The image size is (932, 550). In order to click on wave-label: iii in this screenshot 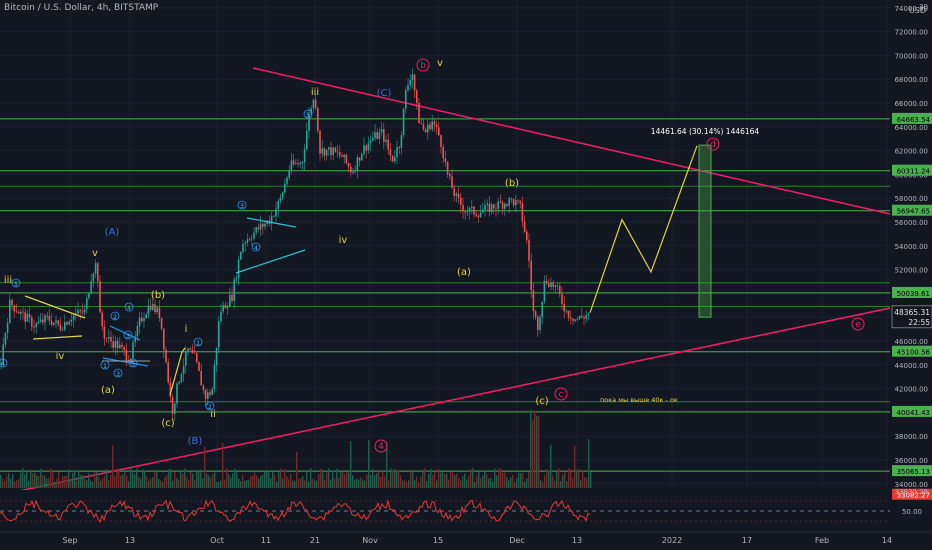, I will do `click(8, 280)`.